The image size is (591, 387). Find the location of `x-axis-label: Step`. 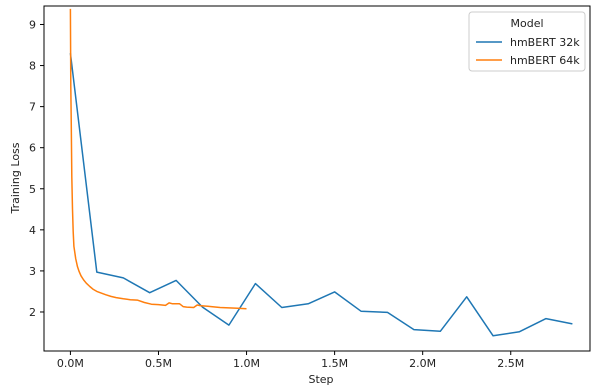

x-axis-label: Step is located at coordinates (320, 379).